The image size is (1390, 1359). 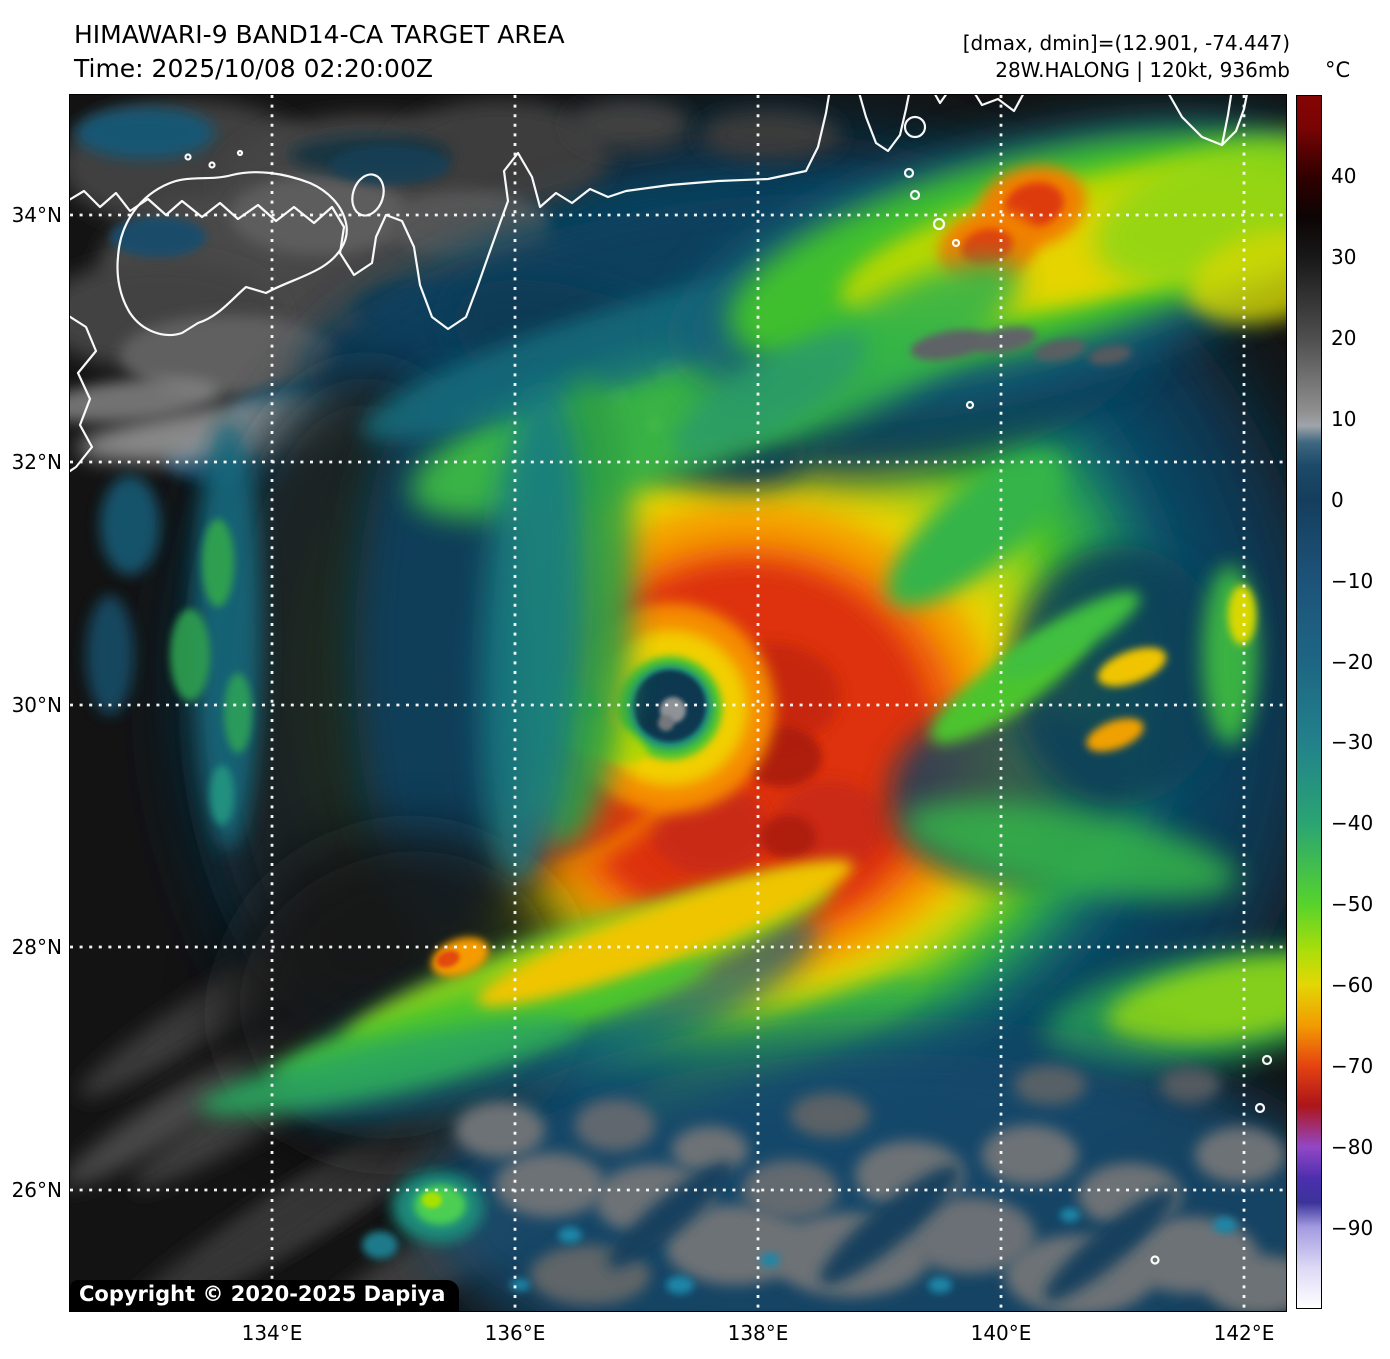 I want to click on cb-tick-m50: −50, so click(x=1352, y=904).